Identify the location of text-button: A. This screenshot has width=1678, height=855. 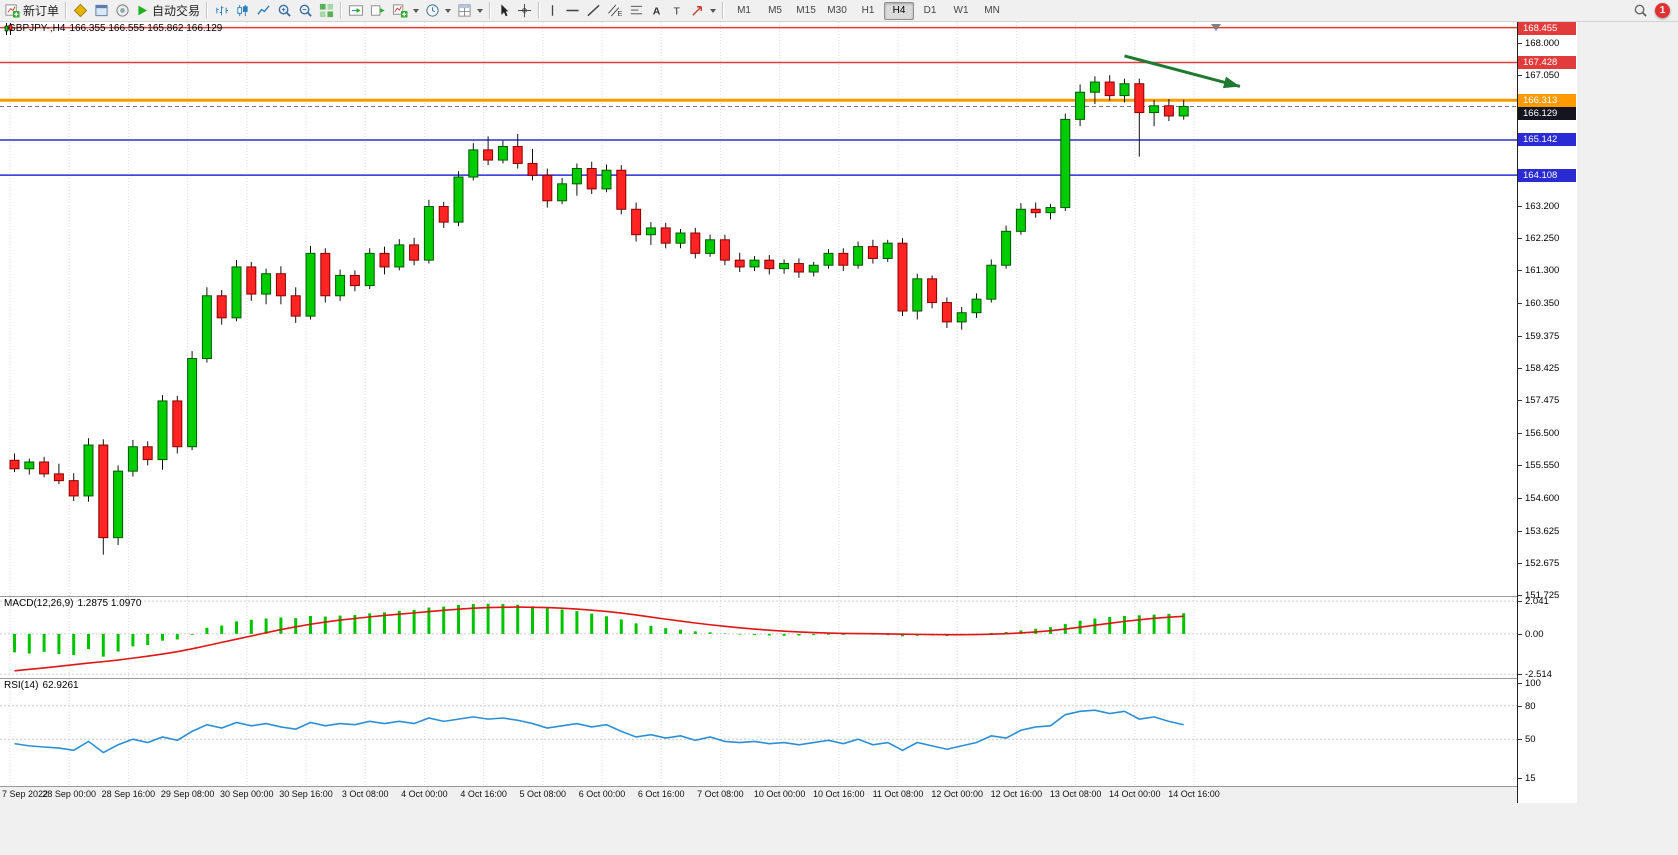
(657, 11).